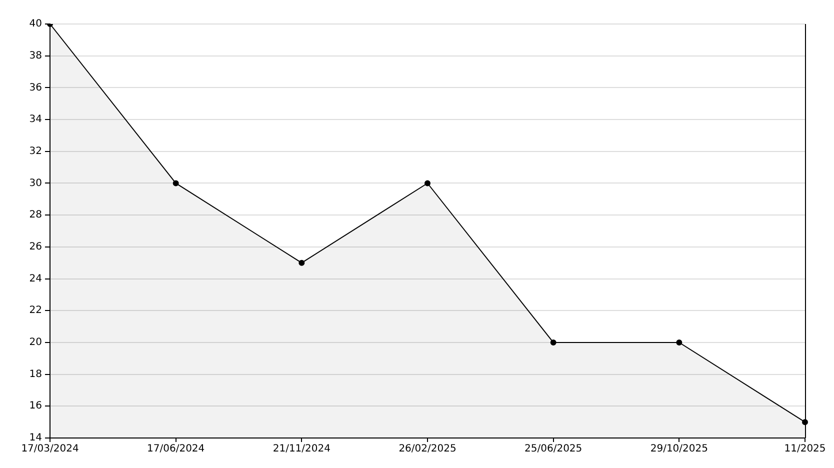  Describe the element at coordinates (427, 449) in the screenshot. I see `x-tick-label: 26/02/2025` at that location.